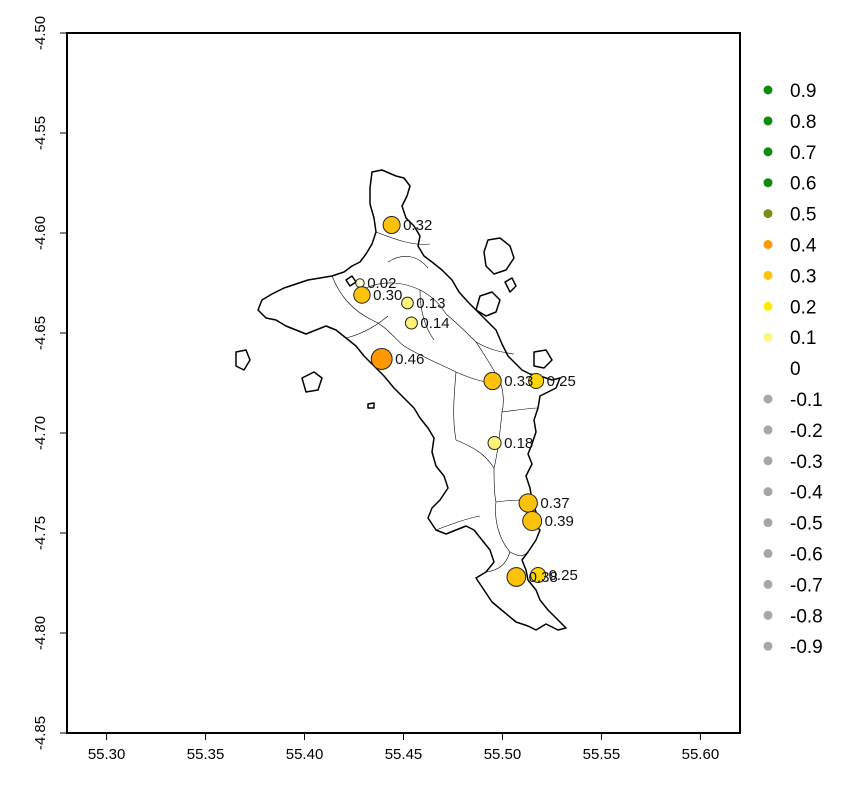 This screenshot has height=786, width=847. Describe the element at coordinates (806, 524) in the screenshot. I see `legend-label: -0.5` at that location.